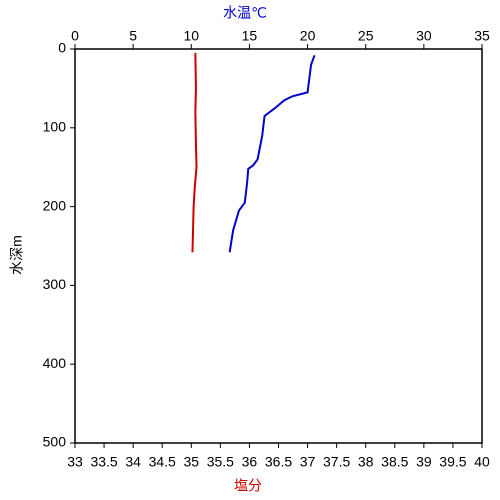  Describe the element at coordinates (55, 442) in the screenshot. I see `y-tick-label: 500` at that location.